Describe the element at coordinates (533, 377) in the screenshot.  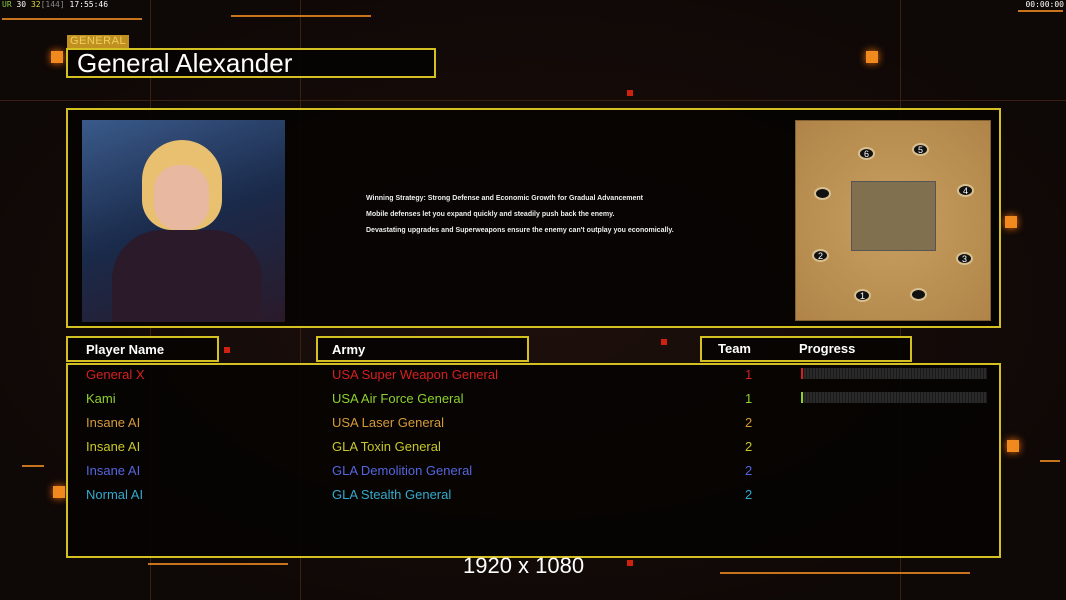
I see `player-row: General X USA Super Weapon General 1` at that location.